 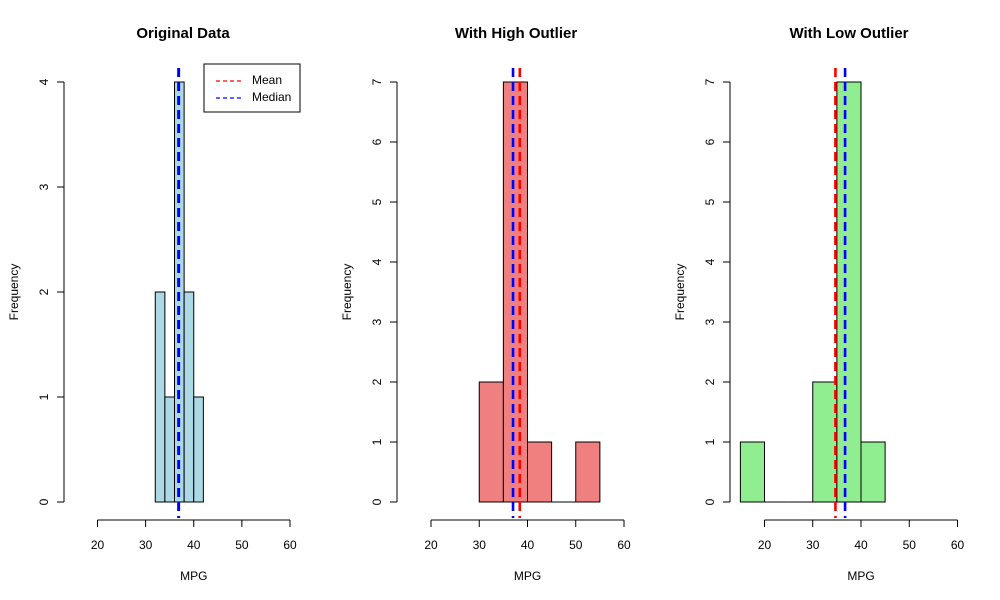 I want to click on chart-title: With High Outlier, so click(x=516, y=33).